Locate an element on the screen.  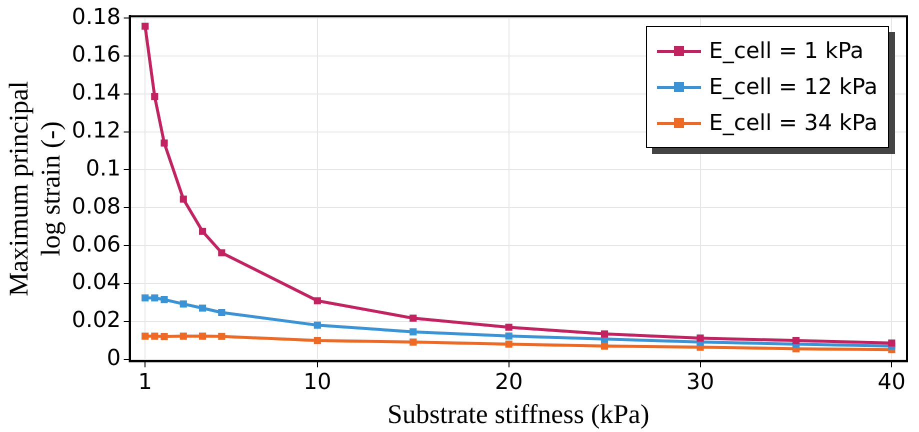
x-tick-label: 10 is located at coordinates (317, 383).